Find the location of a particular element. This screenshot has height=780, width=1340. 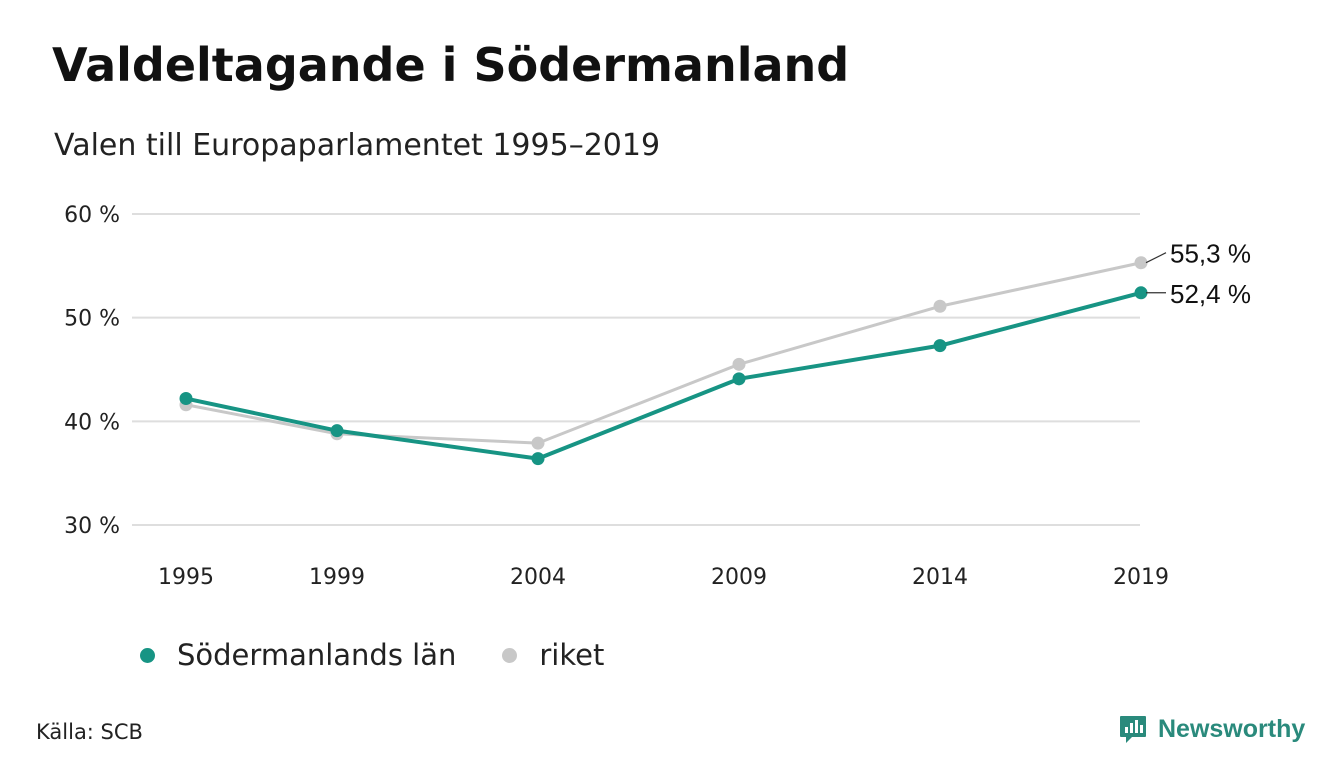

end-label-riket: 55,3 % is located at coordinates (1210, 254).